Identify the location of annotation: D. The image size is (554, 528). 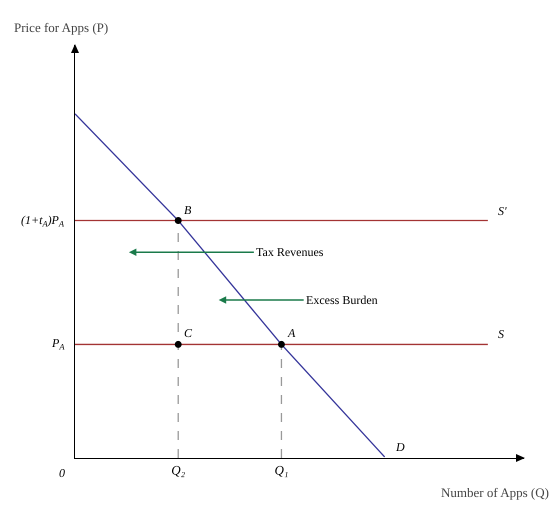
(400, 447).